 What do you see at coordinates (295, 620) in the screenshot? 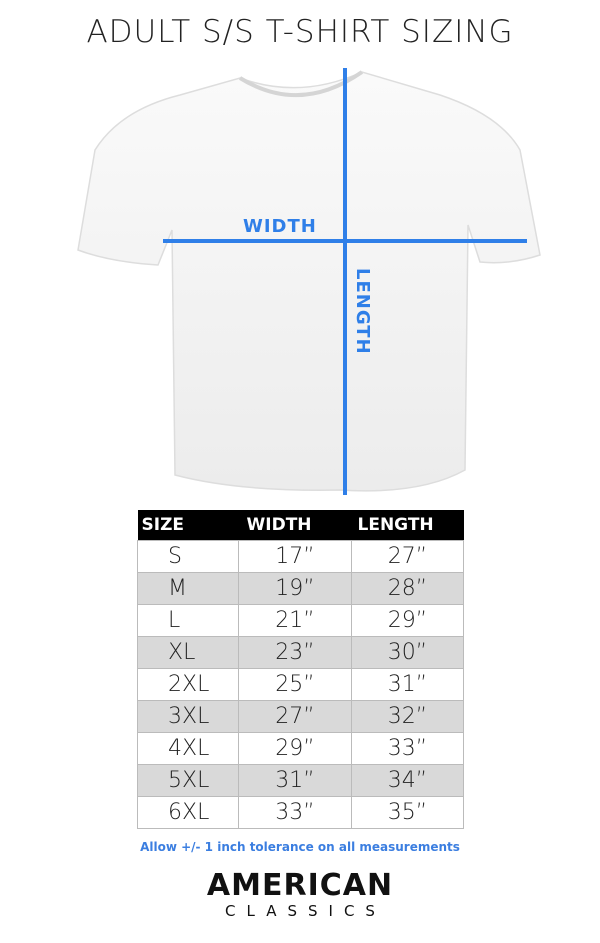
I see `cell-width: 21”` at bounding box center [295, 620].